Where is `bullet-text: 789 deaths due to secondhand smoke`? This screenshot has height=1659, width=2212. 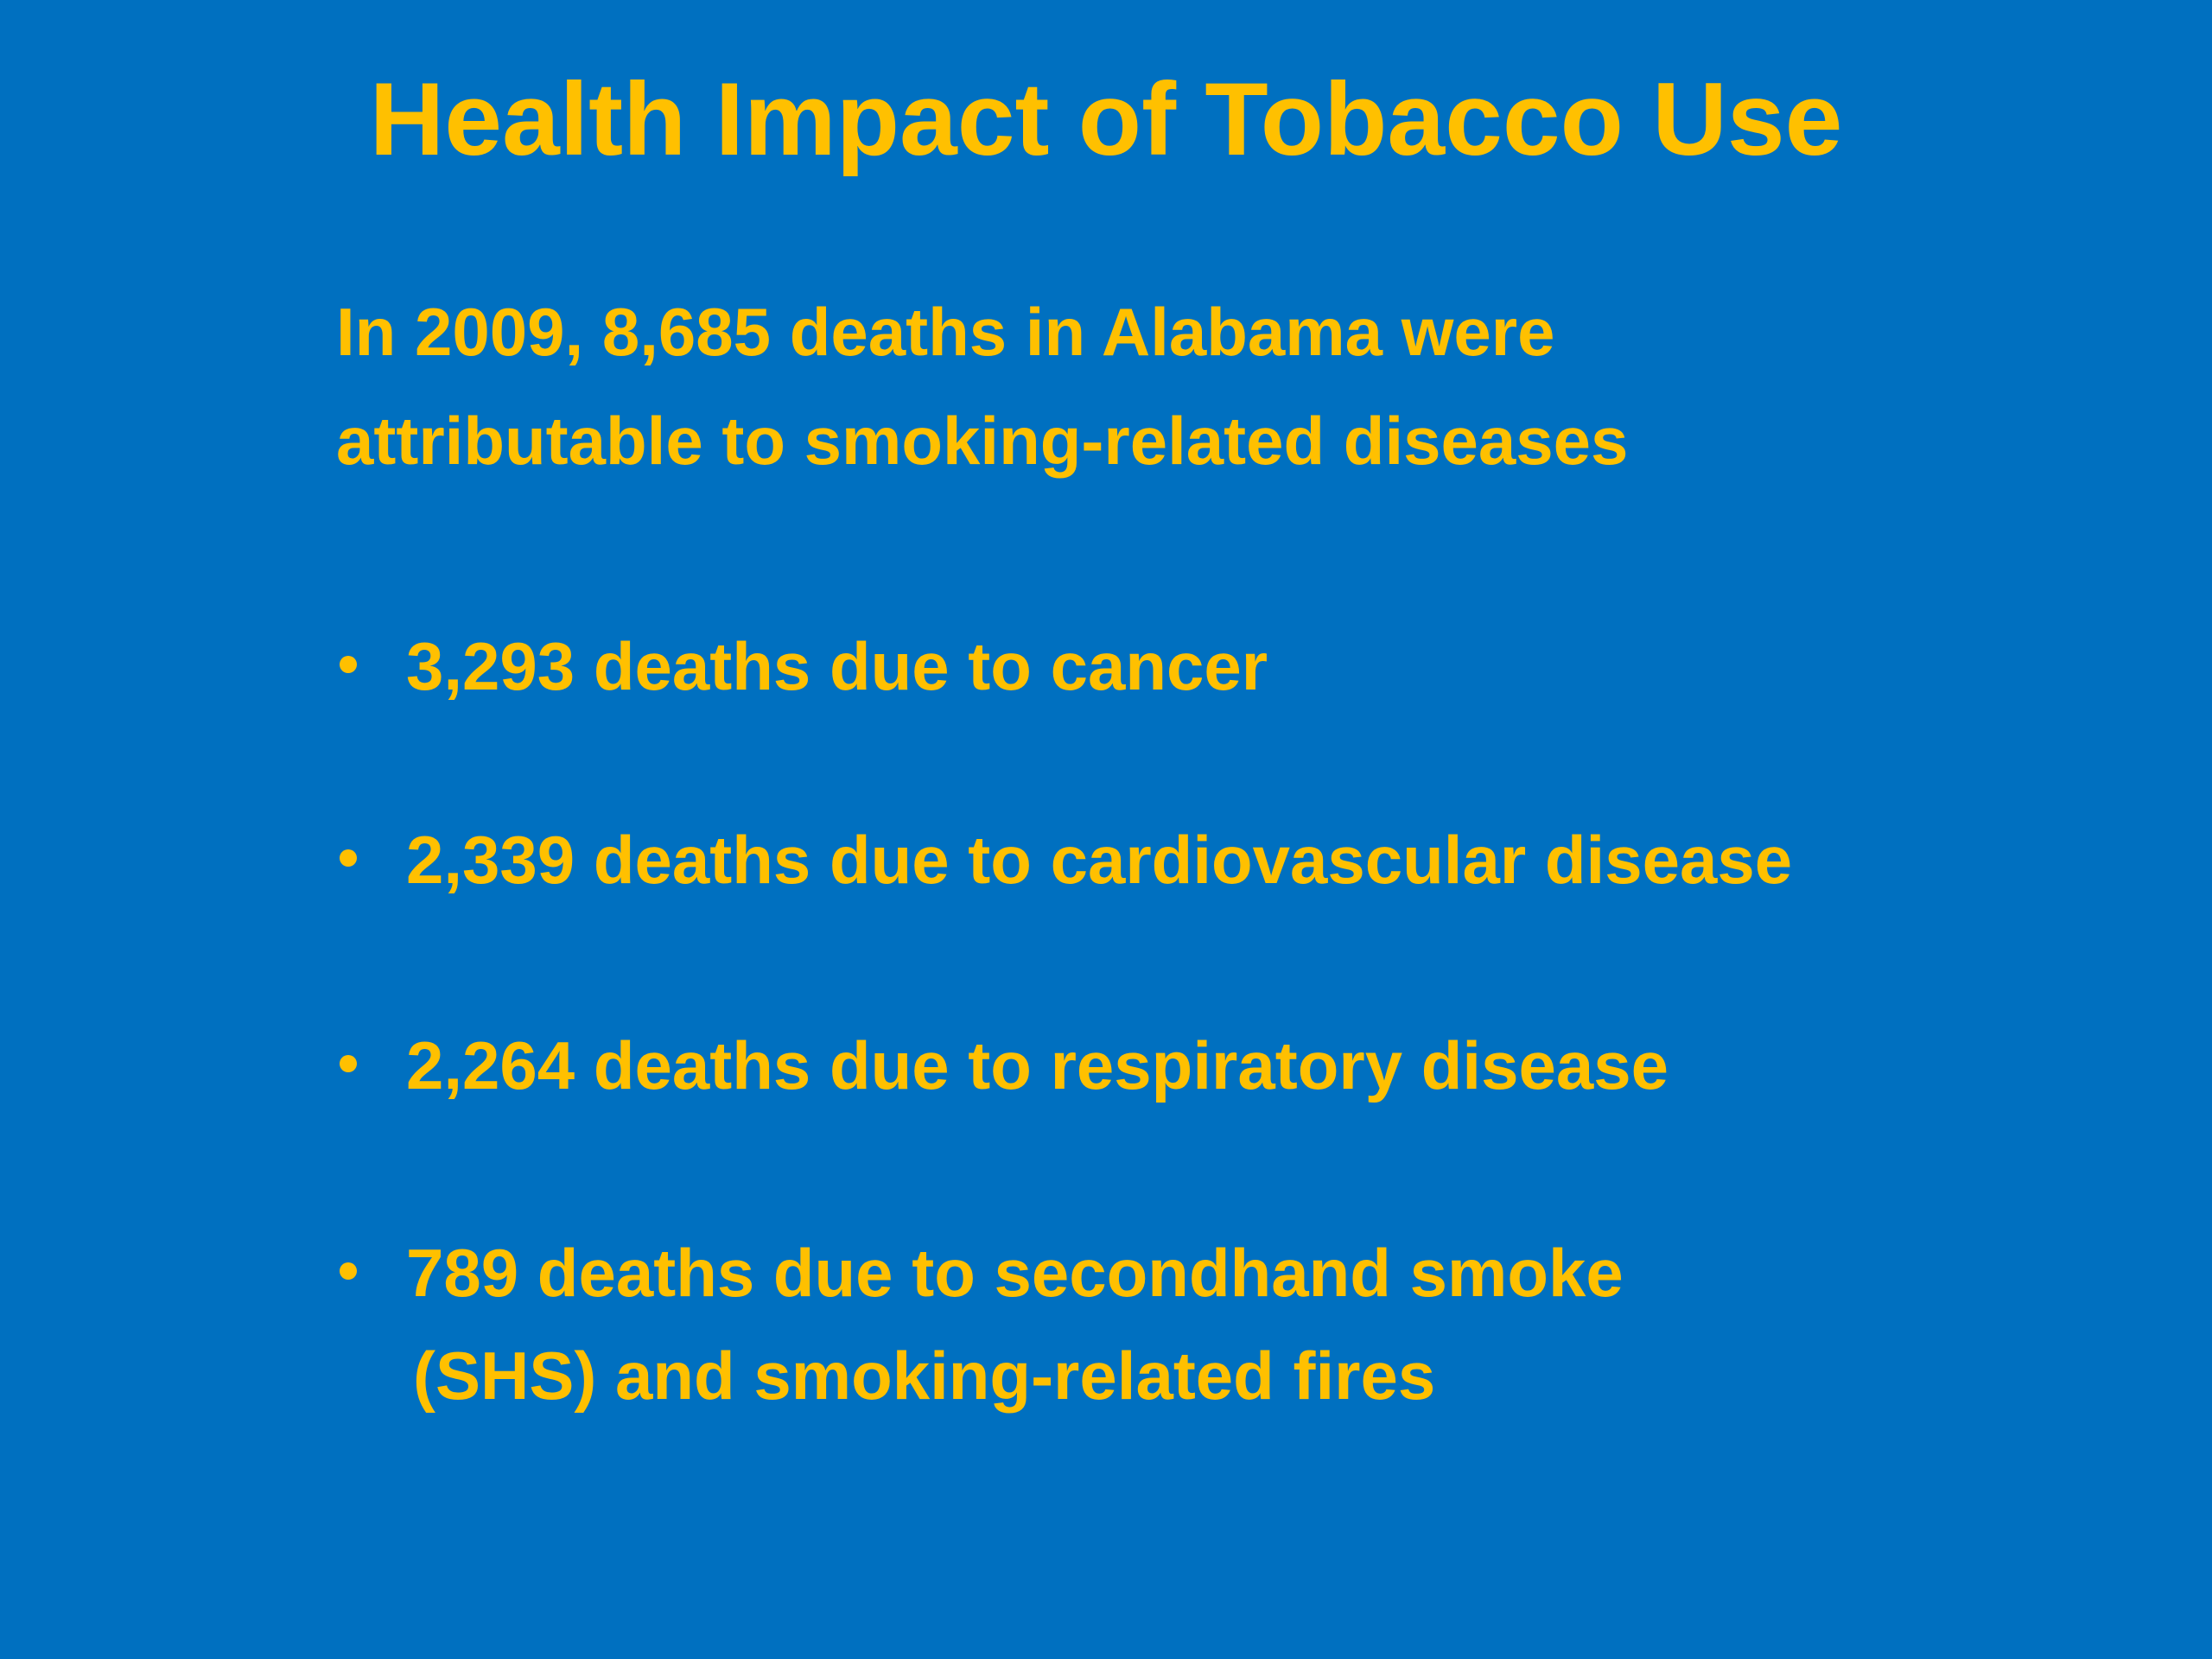 bullet-text: 789 deaths due to secondhand smoke is located at coordinates (1015, 1273).